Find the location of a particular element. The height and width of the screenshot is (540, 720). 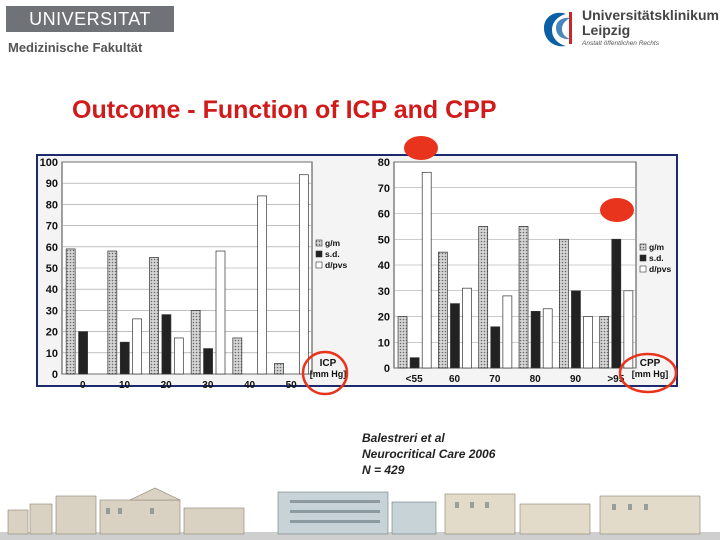

icp-legend-label: s.d. is located at coordinates (332, 254).